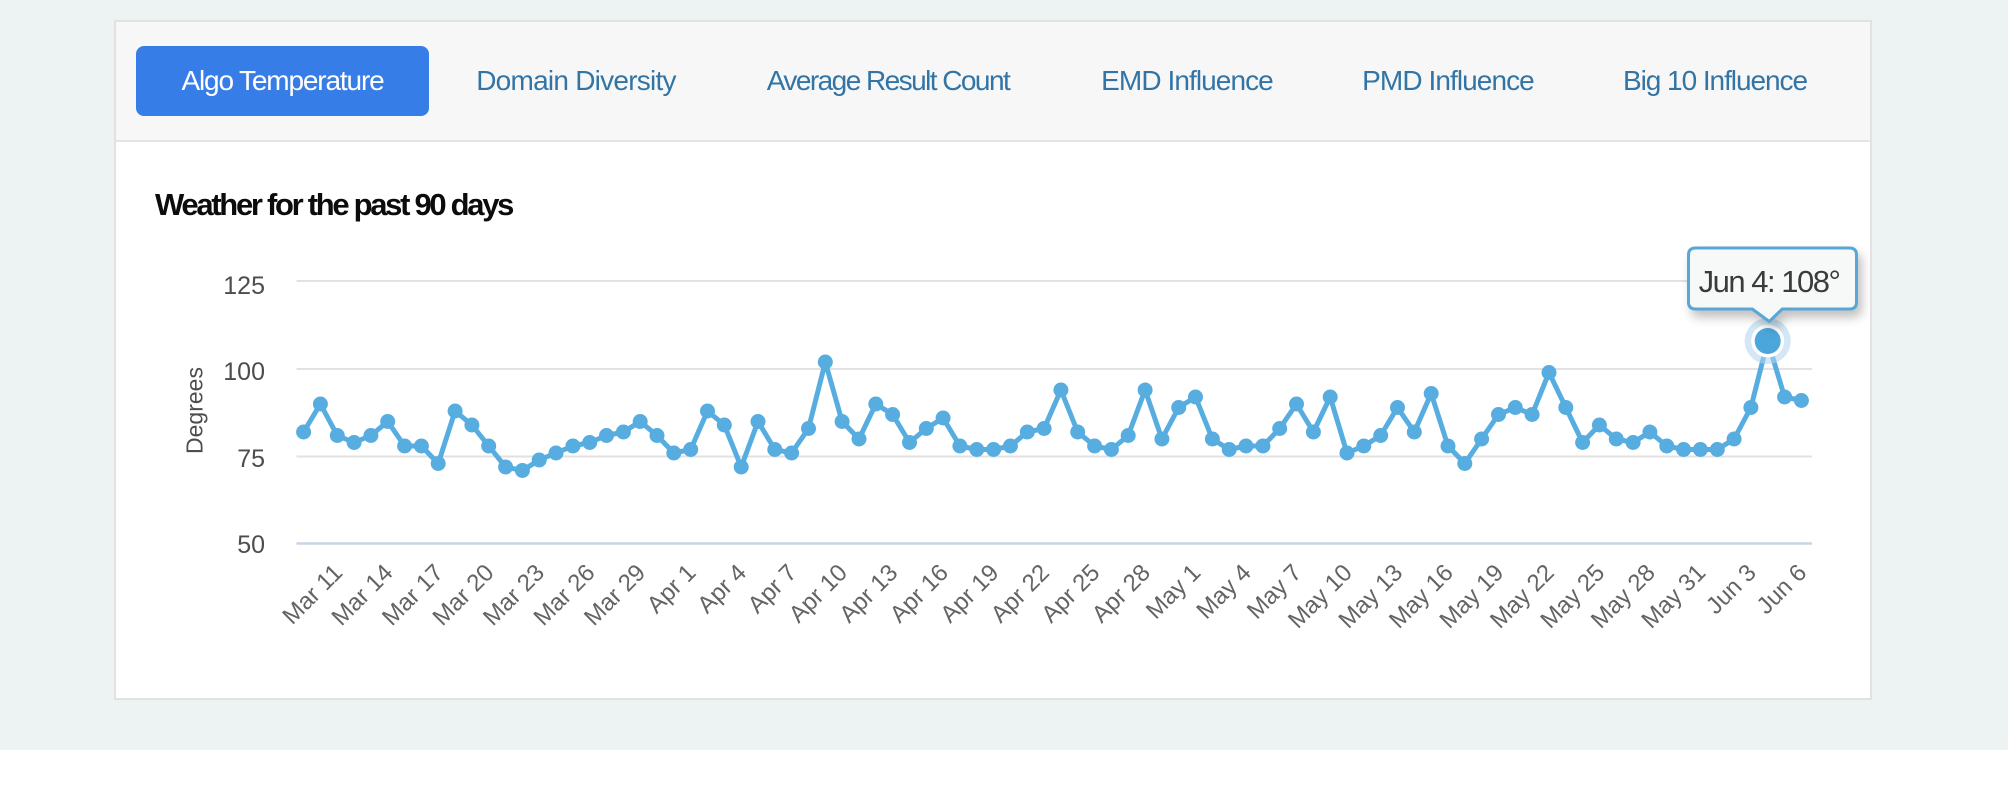  What do you see at coordinates (251, 459) in the screenshot?
I see `svg-text: 75` at bounding box center [251, 459].